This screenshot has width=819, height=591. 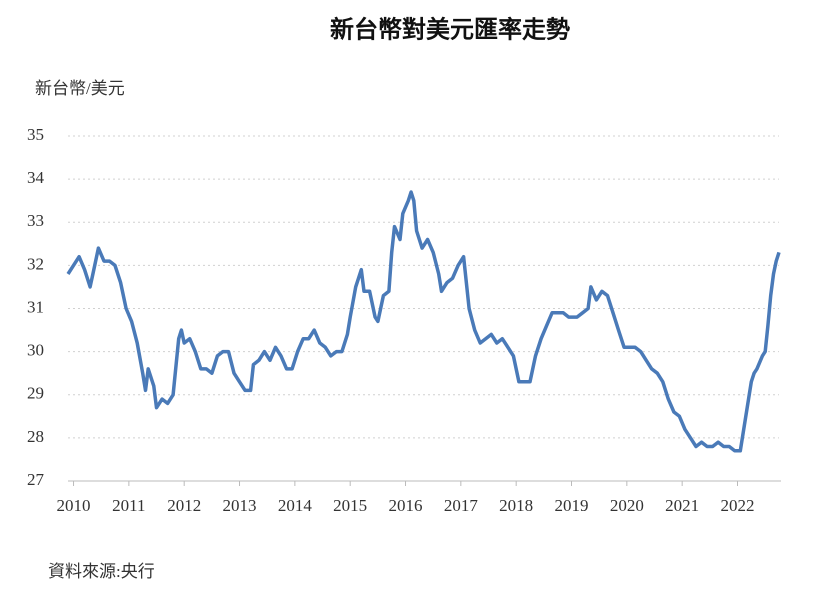 I want to click on x-tick-label: 2018, so click(x=516, y=505).